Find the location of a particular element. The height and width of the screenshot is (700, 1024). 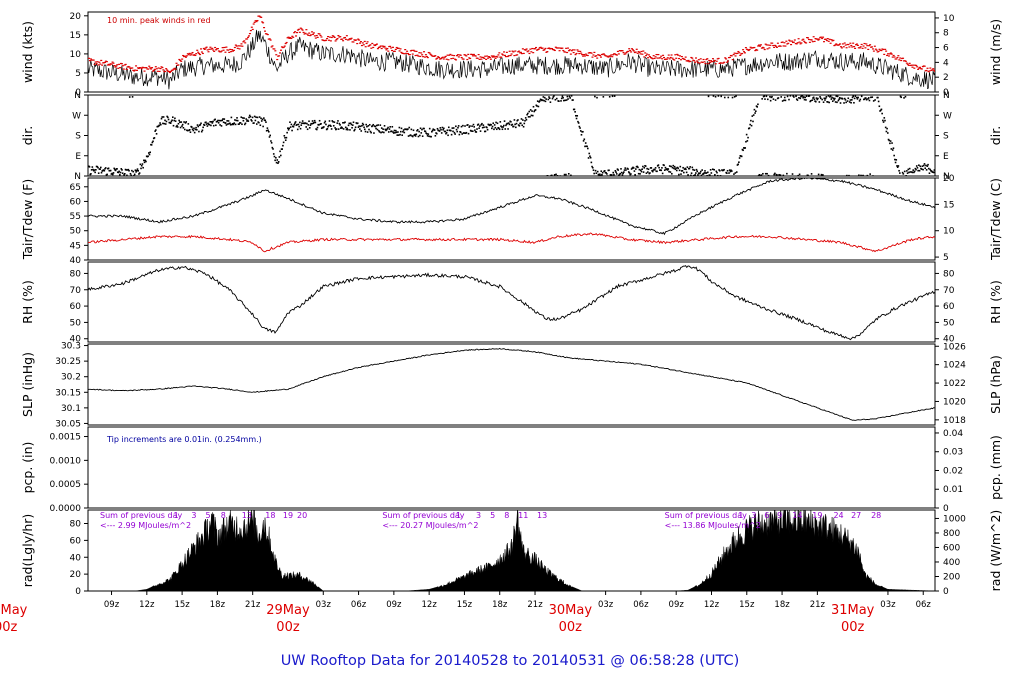

dir-ytick-label: N is located at coordinates (77, 96).